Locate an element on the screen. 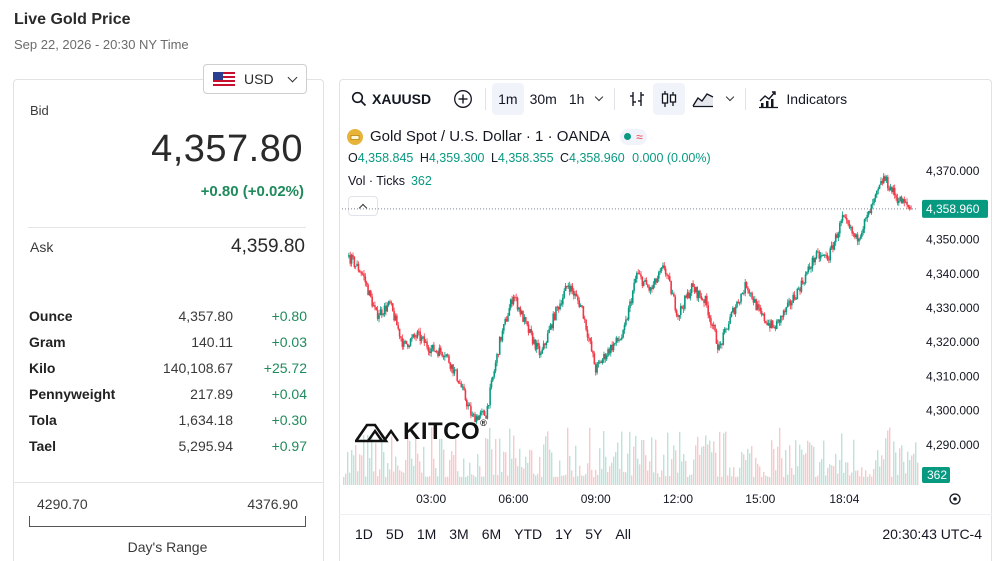  bar-type-button is located at coordinates (637, 99).